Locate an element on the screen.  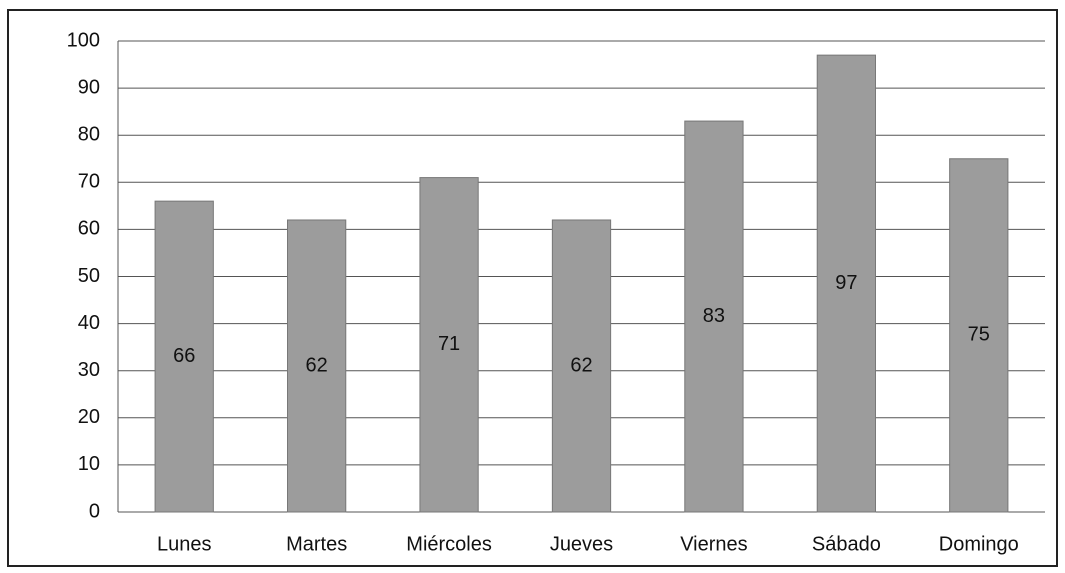
data-label: 83 is located at coordinates (714, 316).